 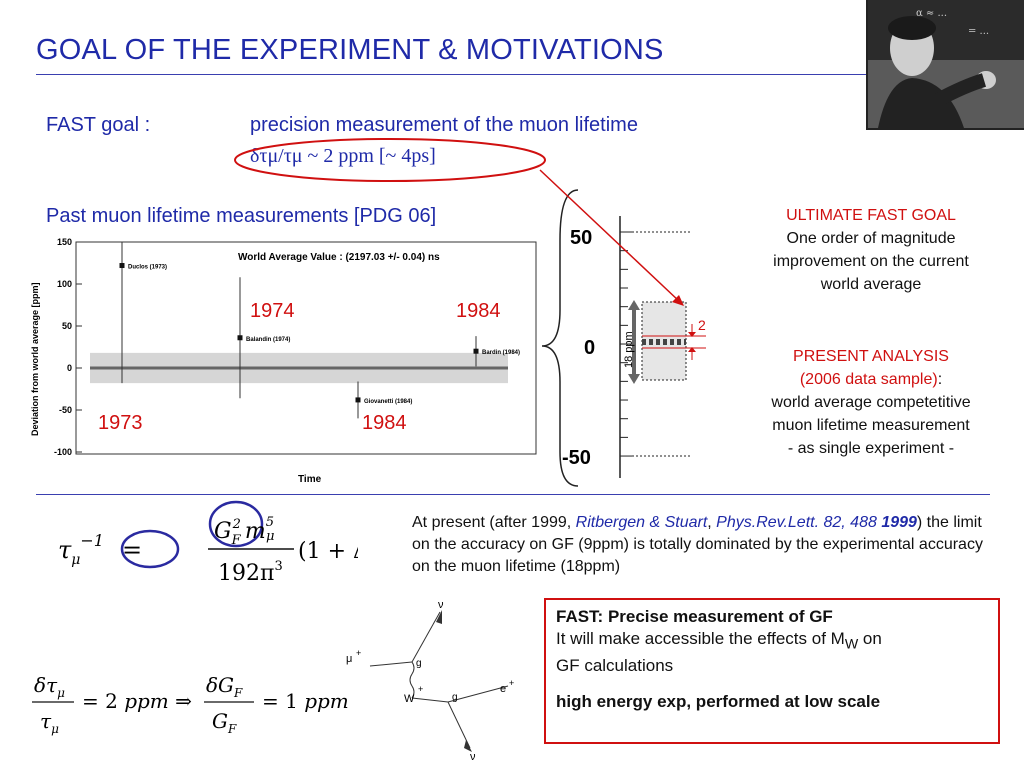 What do you see at coordinates (120, 423) in the screenshot?
I see `year-label-1973: 1973` at bounding box center [120, 423].